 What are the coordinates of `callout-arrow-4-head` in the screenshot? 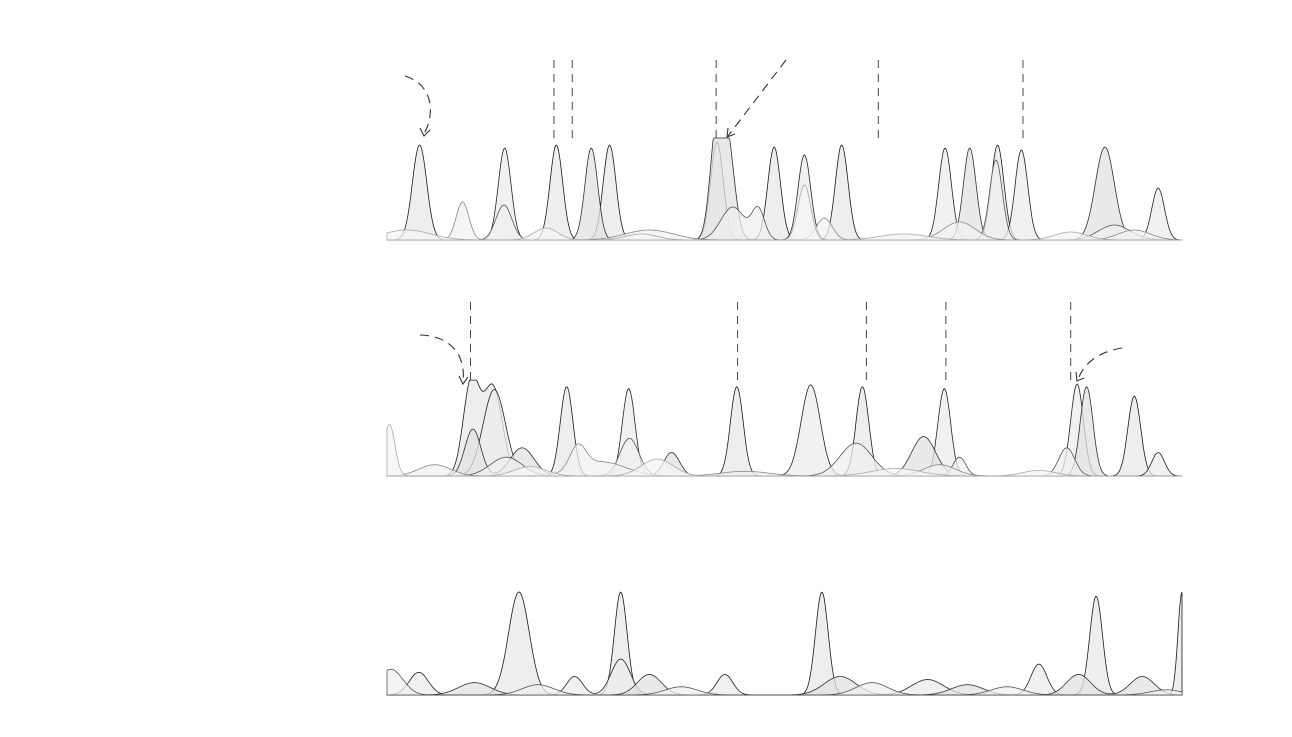 It's located at (1080, 376).